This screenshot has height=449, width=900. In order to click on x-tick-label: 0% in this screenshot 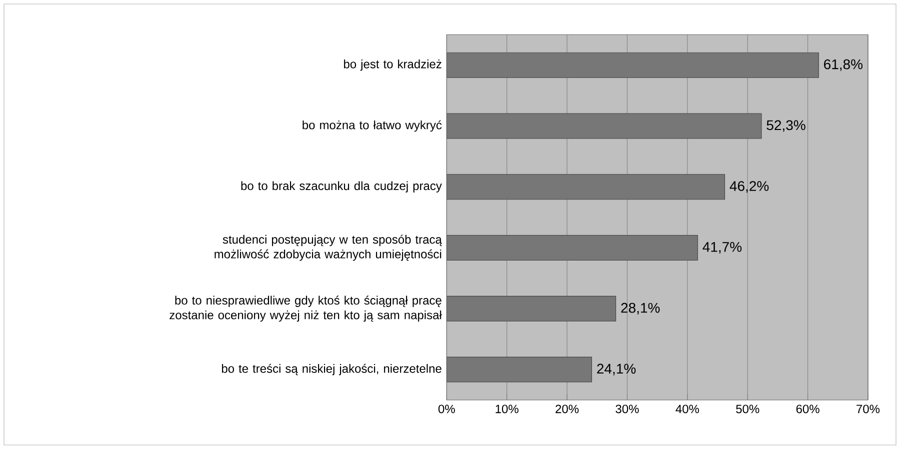, I will do `click(446, 409)`.